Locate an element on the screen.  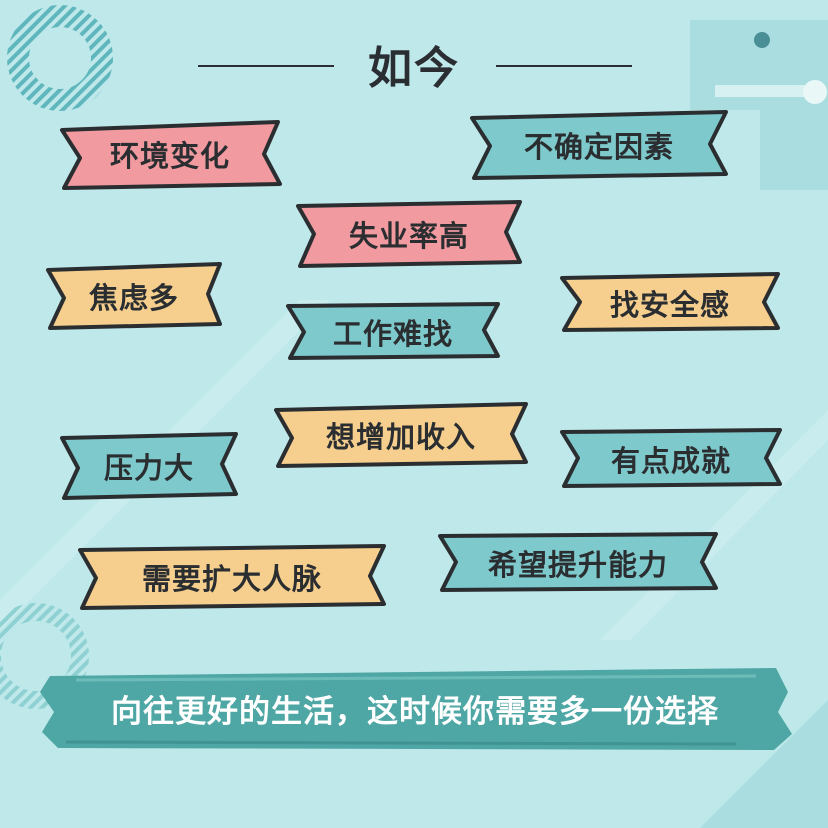
tag-uncertainty: 不确定因素 is located at coordinates (599, 145).